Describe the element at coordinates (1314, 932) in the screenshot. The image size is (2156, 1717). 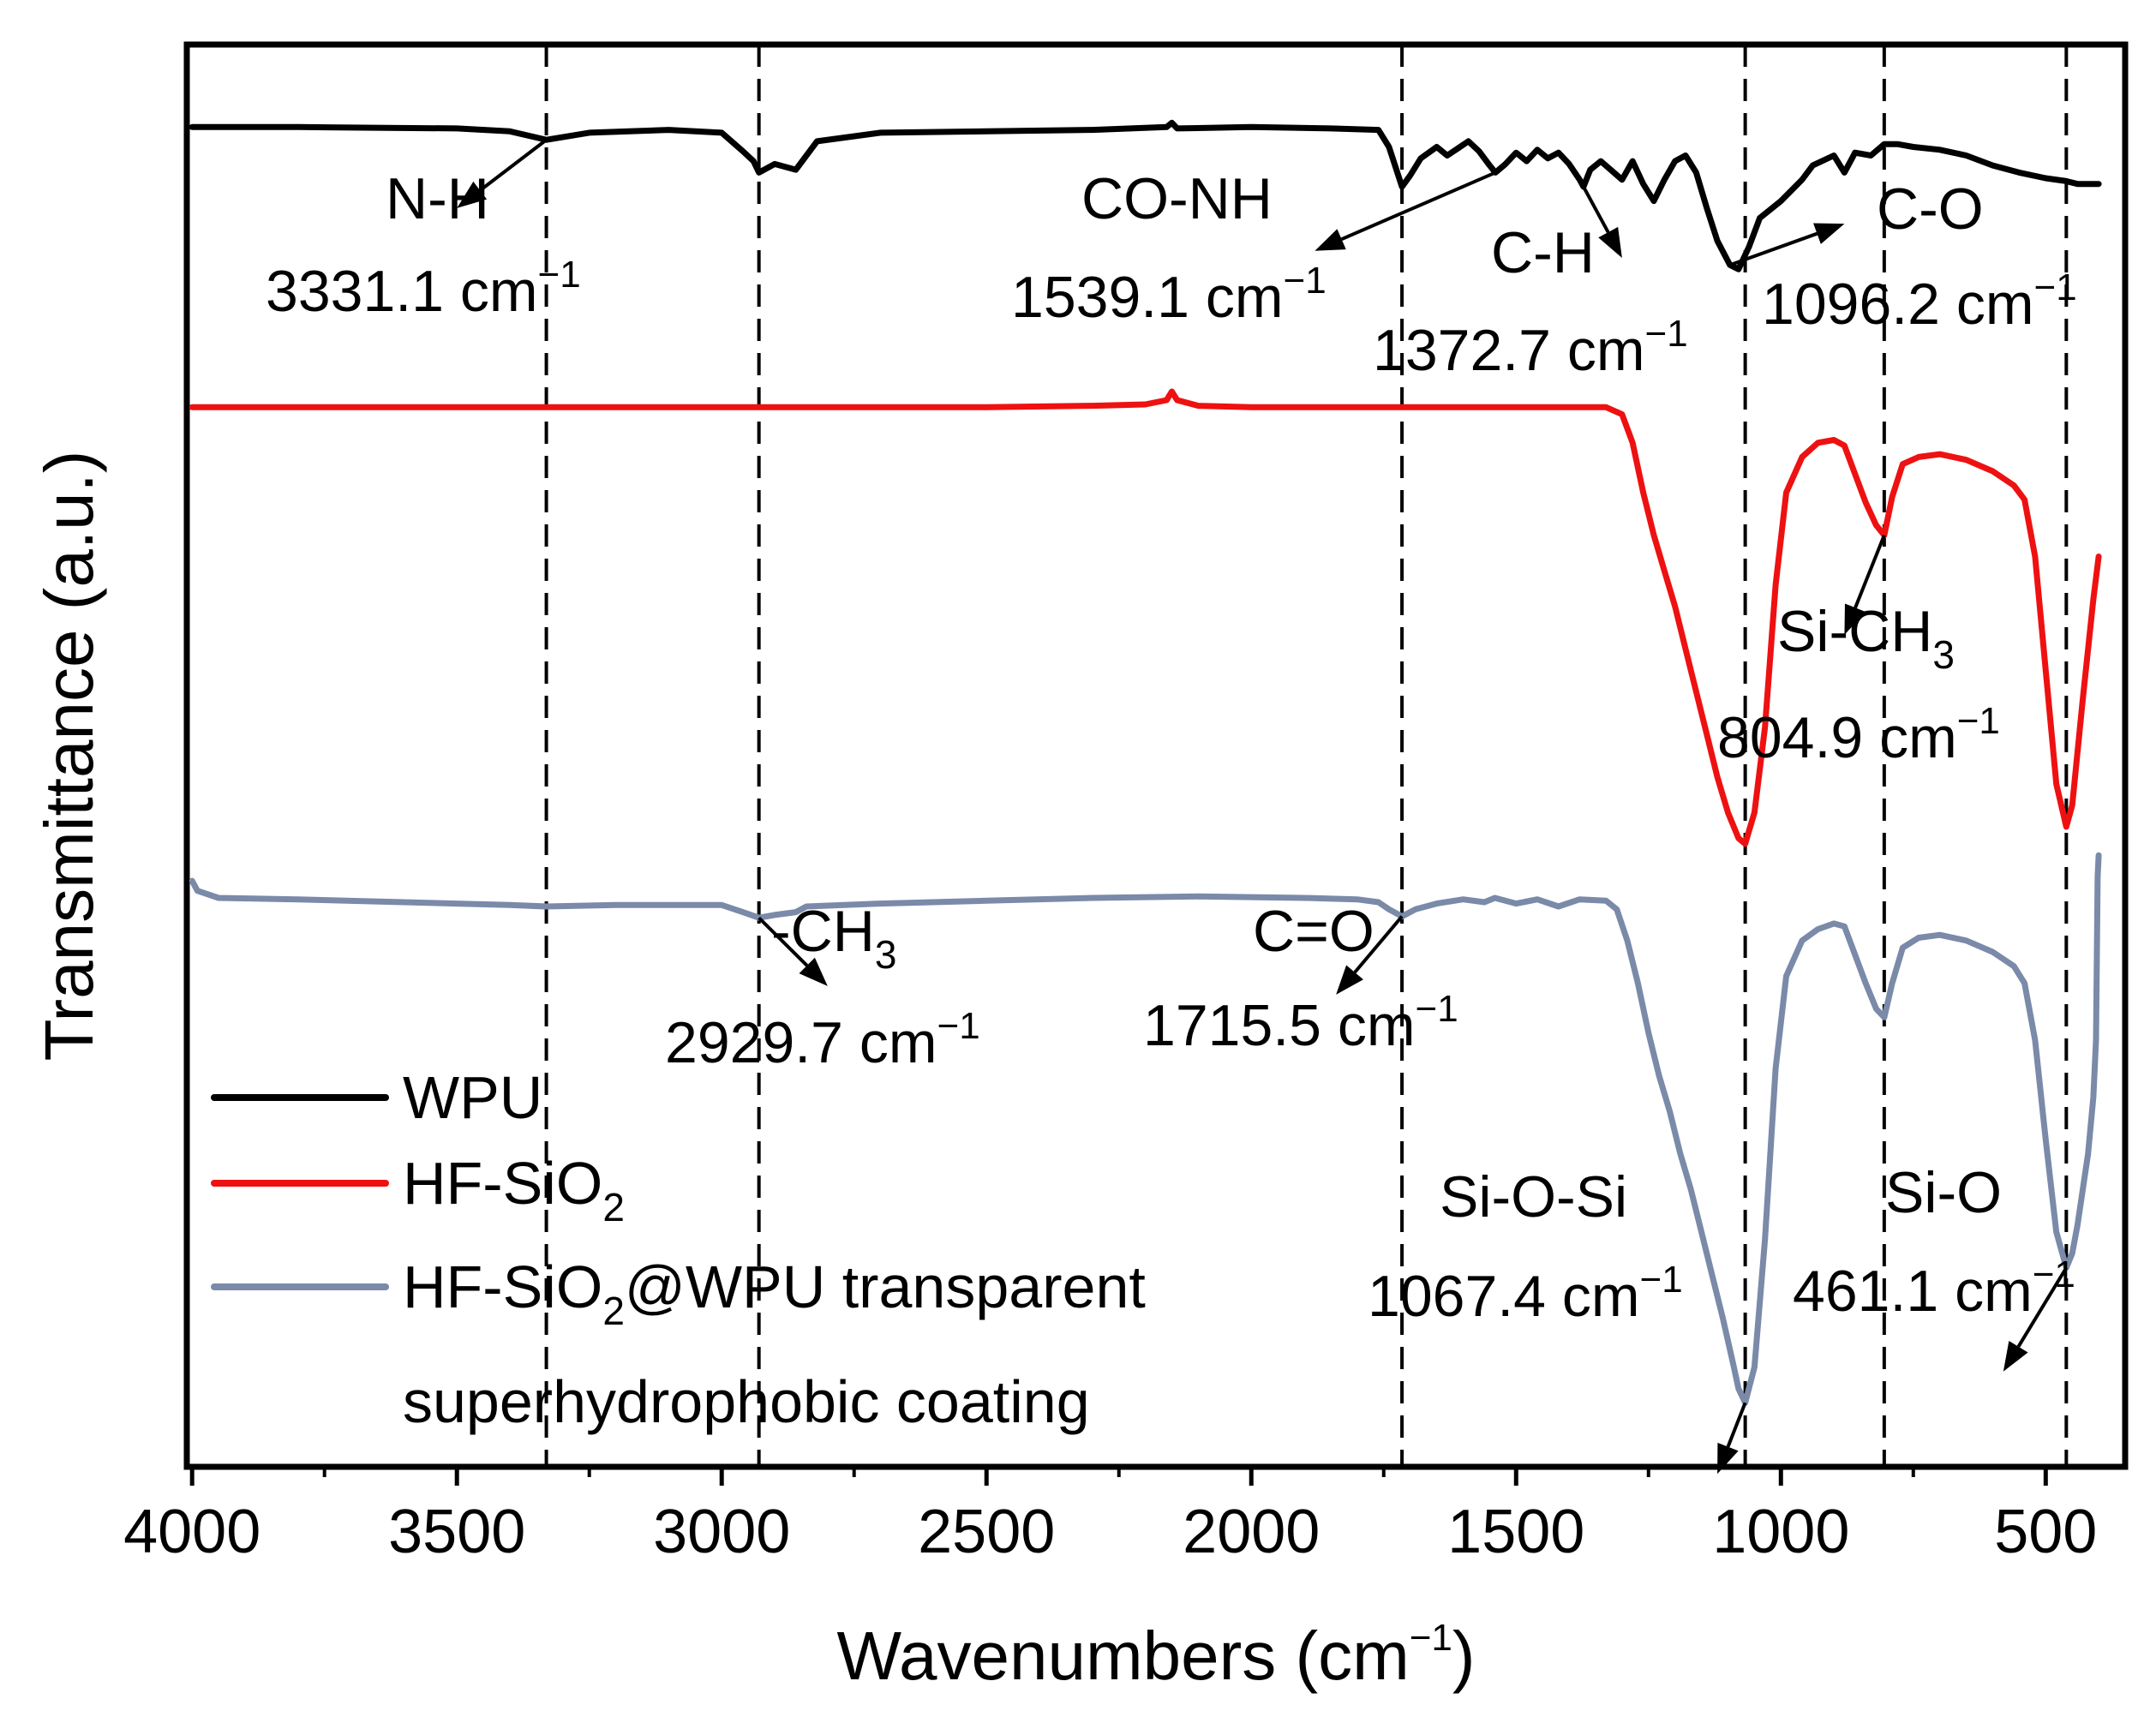
I see `annotation-c-o-double-label: C=O` at that location.